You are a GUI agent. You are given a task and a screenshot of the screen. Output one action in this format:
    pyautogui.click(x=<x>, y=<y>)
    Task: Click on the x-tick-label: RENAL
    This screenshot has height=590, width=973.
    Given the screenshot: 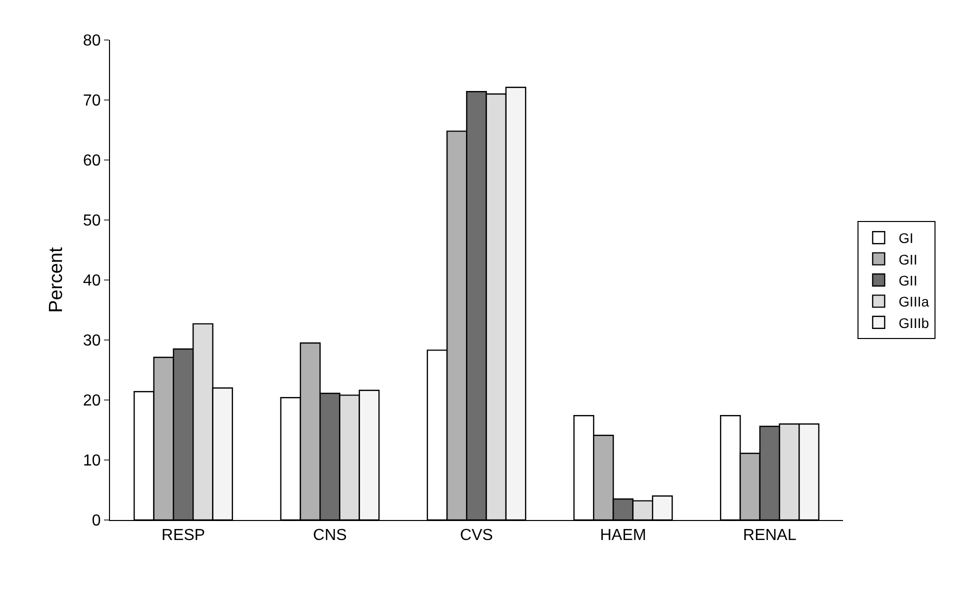 What is the action you would take?
    pyautogui.click(x=769, y=535)
    